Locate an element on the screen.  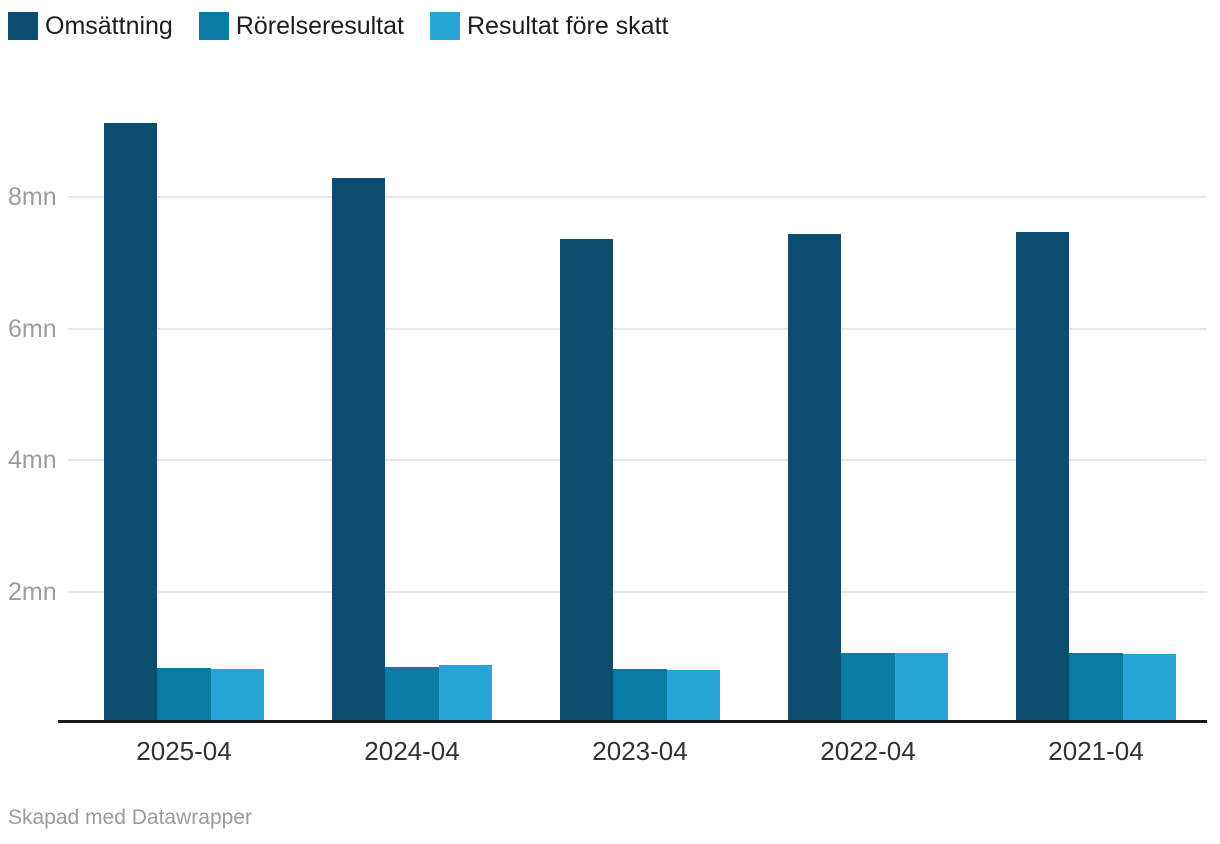
bar-2021-04-resultat-f-re-skatt is located at coordinates (1149, 688).